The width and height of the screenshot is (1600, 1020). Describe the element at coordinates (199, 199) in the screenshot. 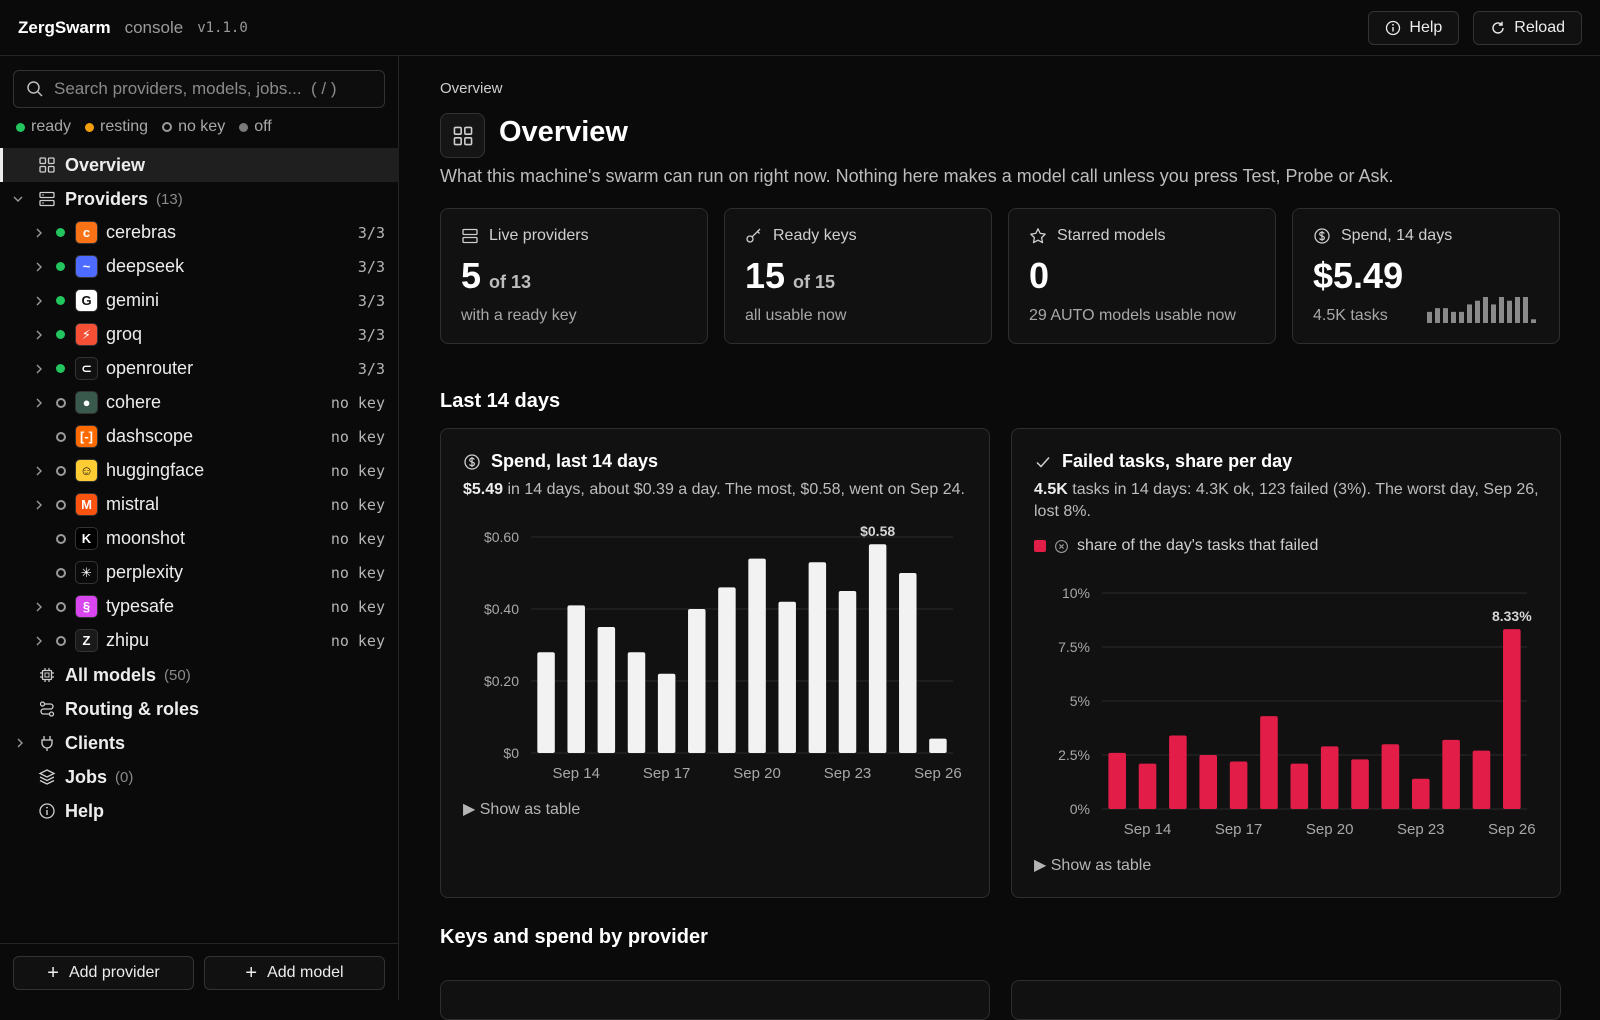

I see `sidebar-item-providers: Providers (13)` at that location.